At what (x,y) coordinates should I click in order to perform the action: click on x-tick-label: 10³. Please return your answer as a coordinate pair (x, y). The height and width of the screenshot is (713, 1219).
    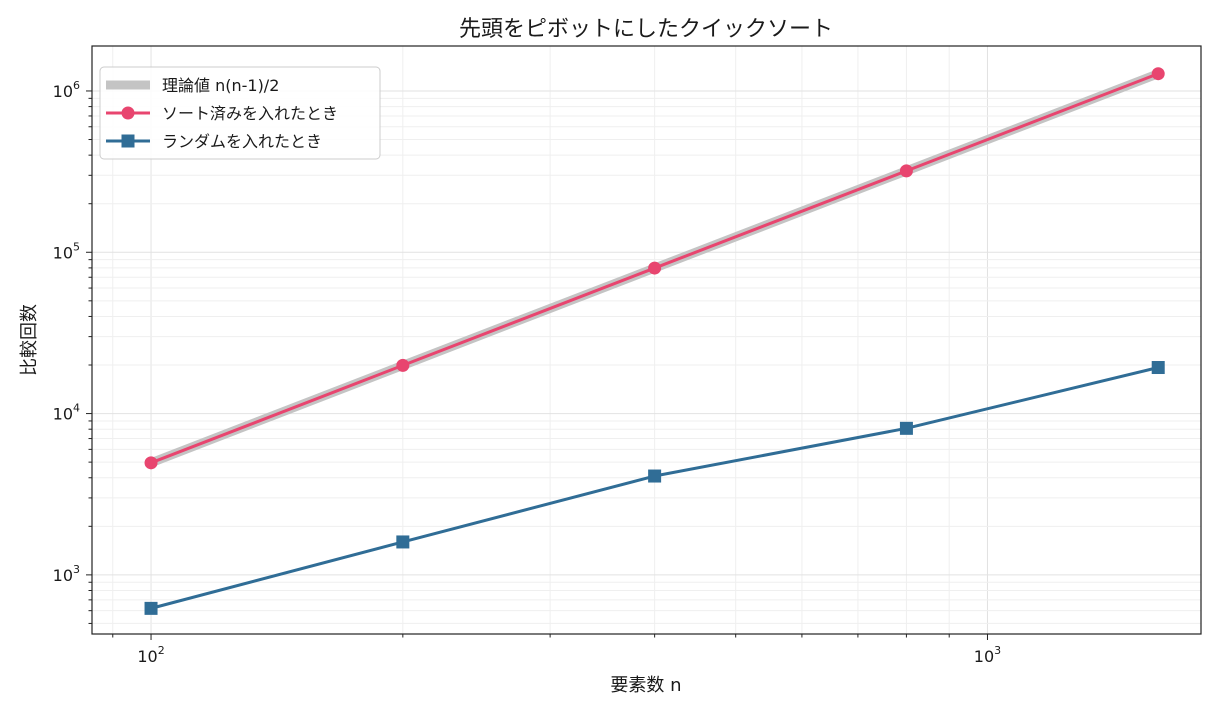
    Looking at the image, I should click on (987, 655).